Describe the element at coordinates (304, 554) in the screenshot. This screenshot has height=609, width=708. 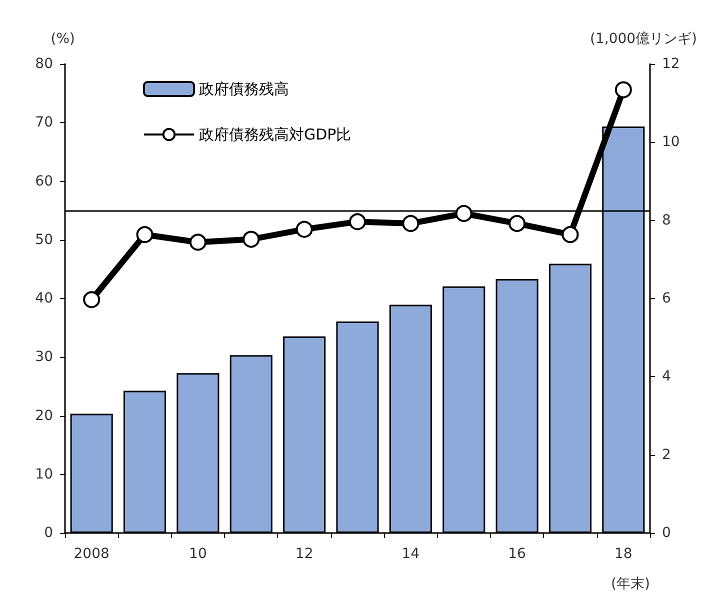
I see `x-tick-label: 12` at that location.